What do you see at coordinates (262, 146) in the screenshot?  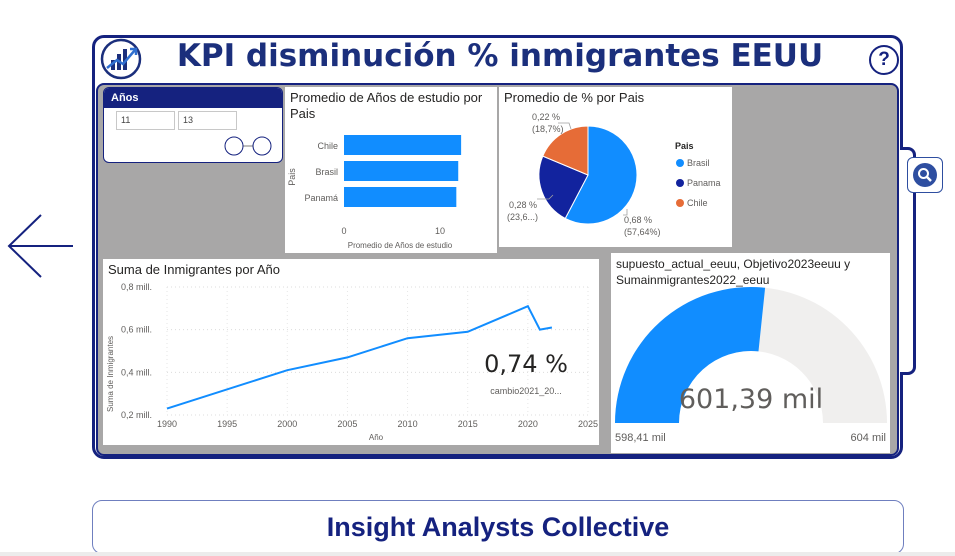 I see `slicer-handle-max` at bounding box center [262, 146].